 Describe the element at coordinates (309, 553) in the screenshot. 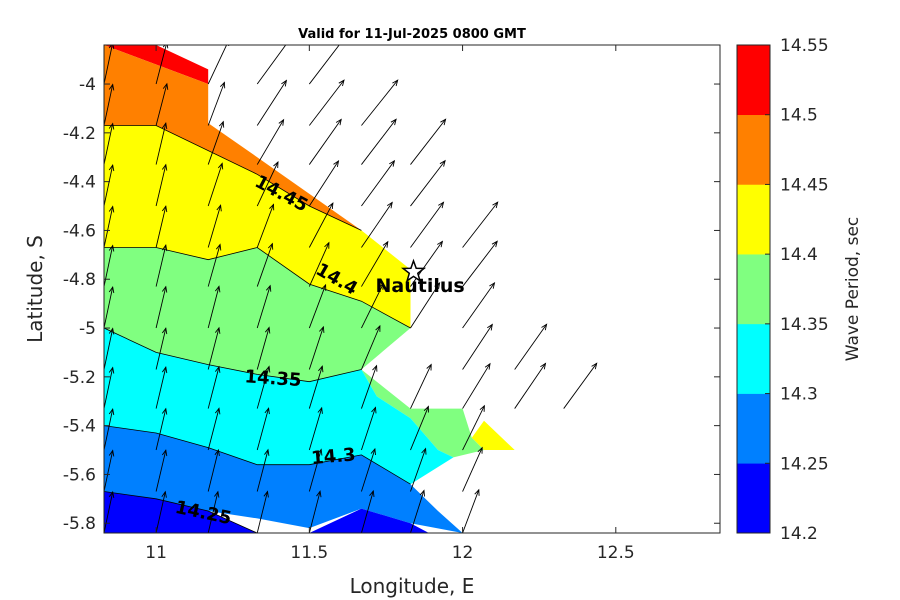

I see `x-tick-label: 11.5` at that location.